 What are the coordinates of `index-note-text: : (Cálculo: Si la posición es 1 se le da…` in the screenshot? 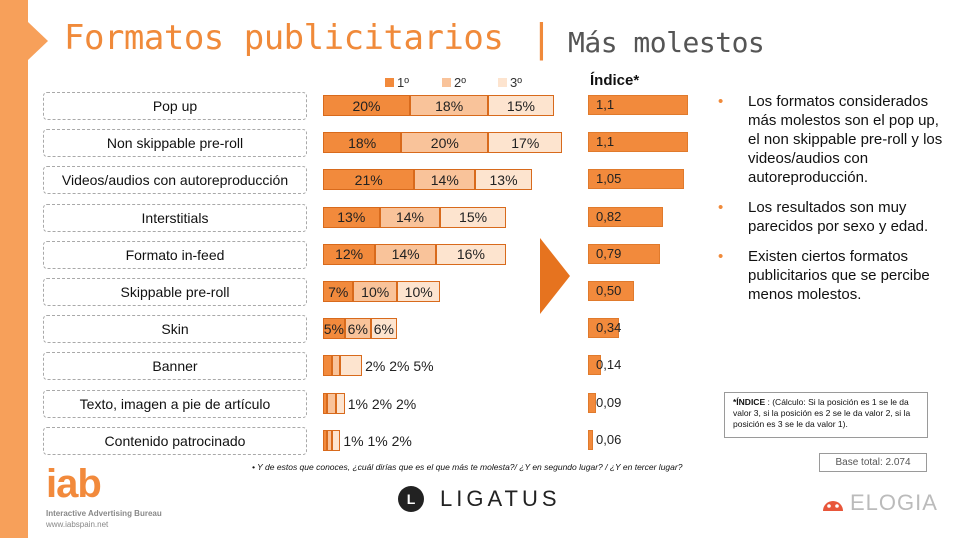 It's located at (822, 413).